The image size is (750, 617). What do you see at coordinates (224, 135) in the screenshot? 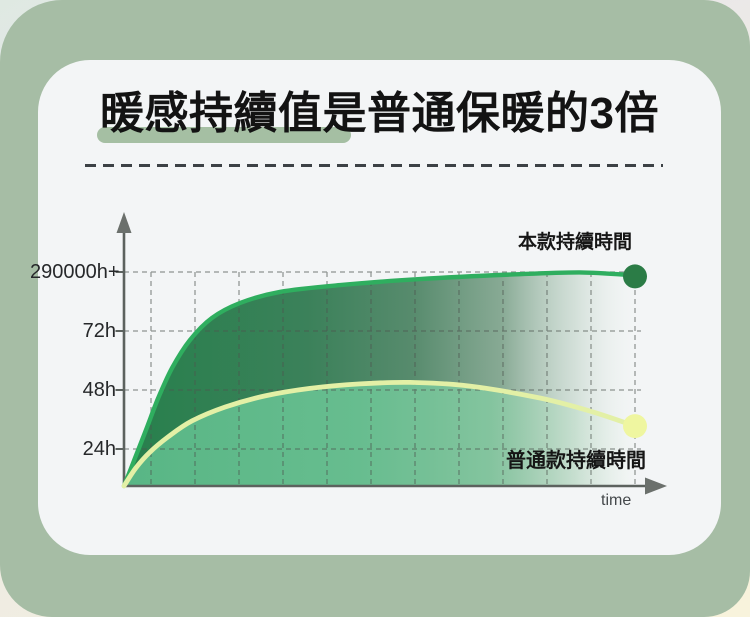
I see `title-highlight` at bounding box center [224, 135].